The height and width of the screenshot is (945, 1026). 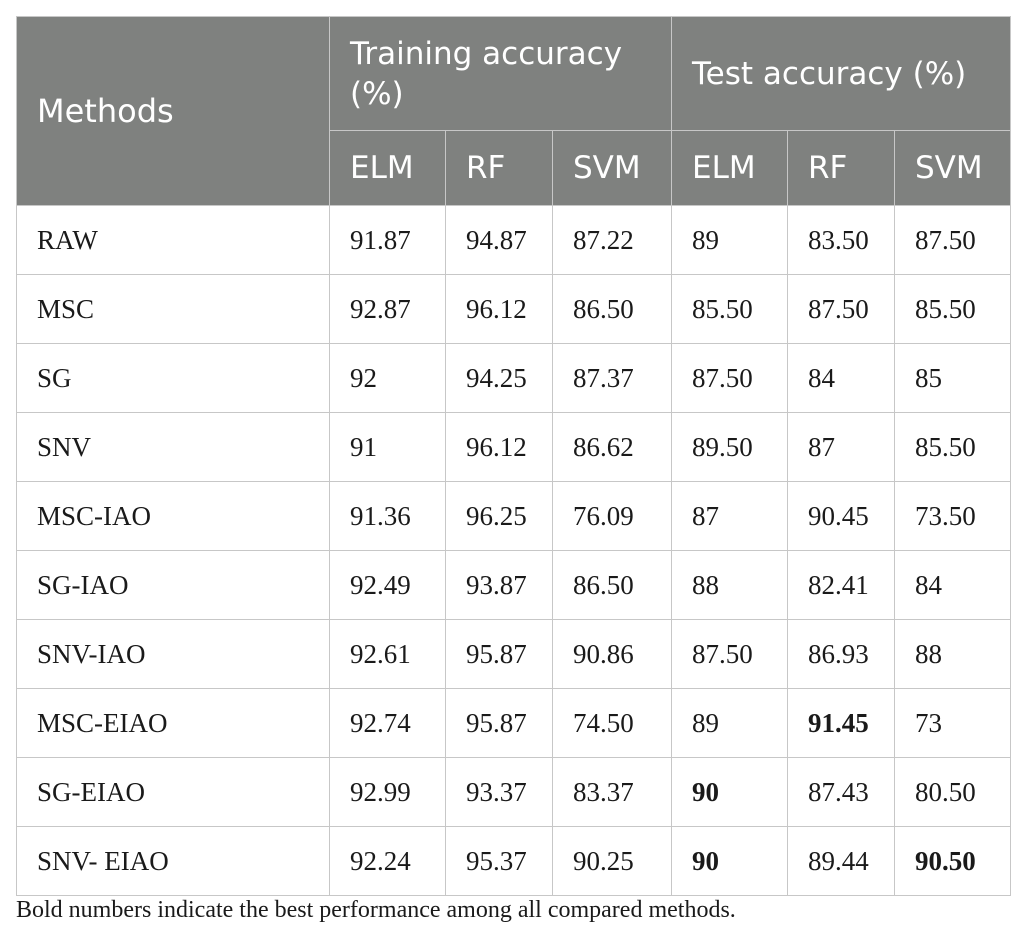 What do you see at coordinates (173, 447) in the screenshot?
I see `method-cell: SNV` at bounding box center [173, 447].